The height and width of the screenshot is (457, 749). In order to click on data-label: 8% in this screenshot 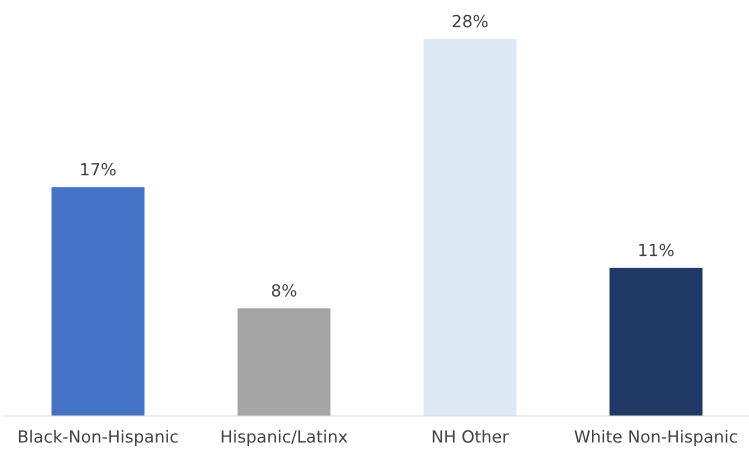, I will do `click(284, 290)`.